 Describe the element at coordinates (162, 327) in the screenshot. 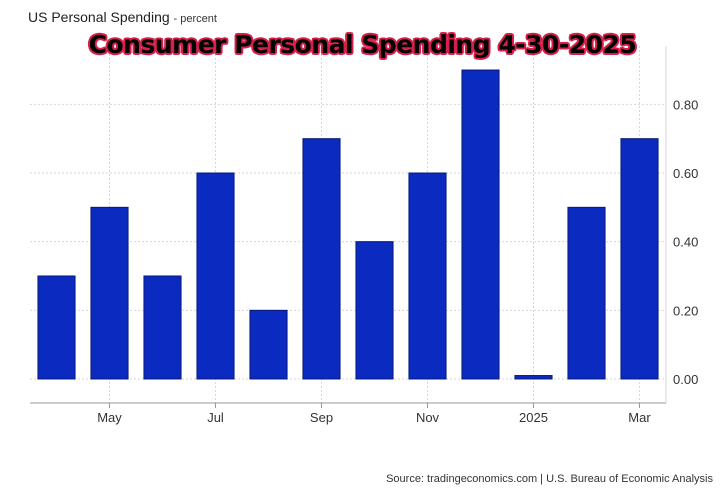

I see `bar-jun-2024` at that location.